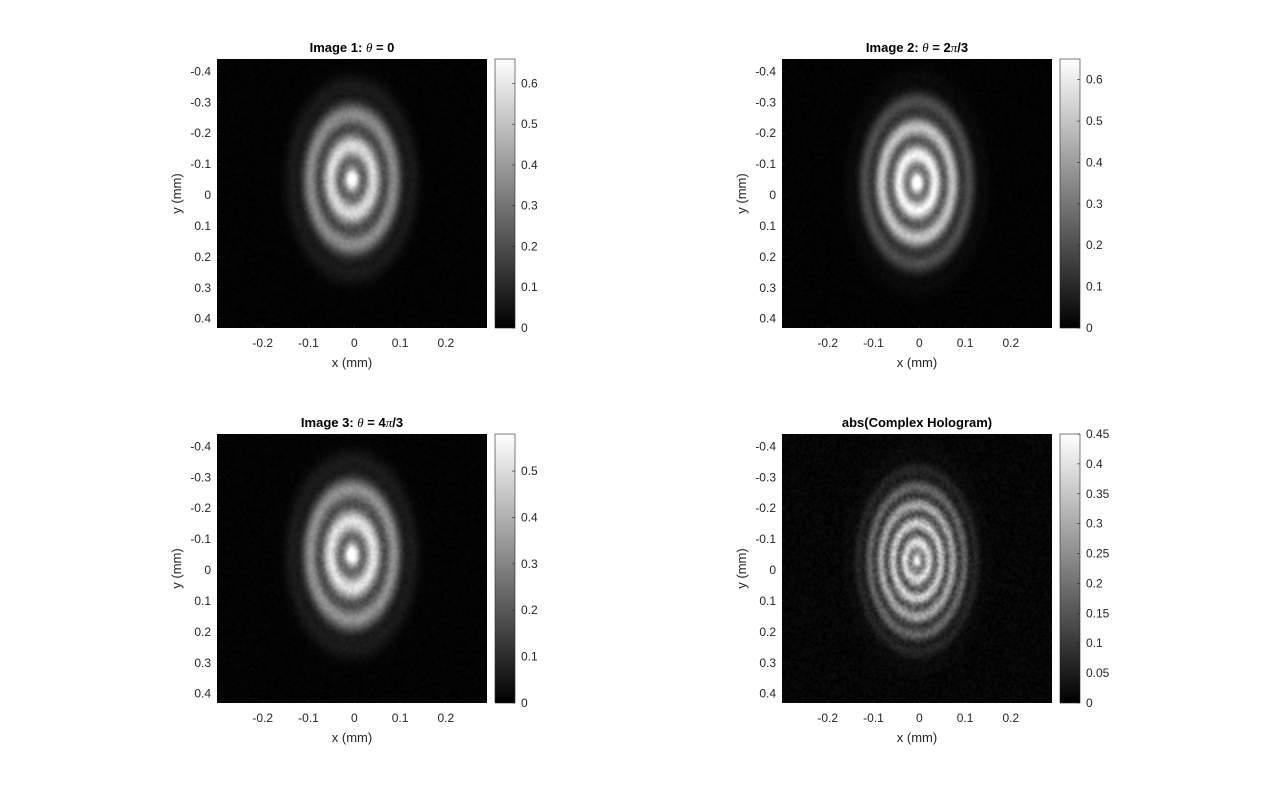 Image resolution: width=1284 pixels, height=791 pixels. I want to click on colorbar-tick-label: 0.45, so click(1098, 434).